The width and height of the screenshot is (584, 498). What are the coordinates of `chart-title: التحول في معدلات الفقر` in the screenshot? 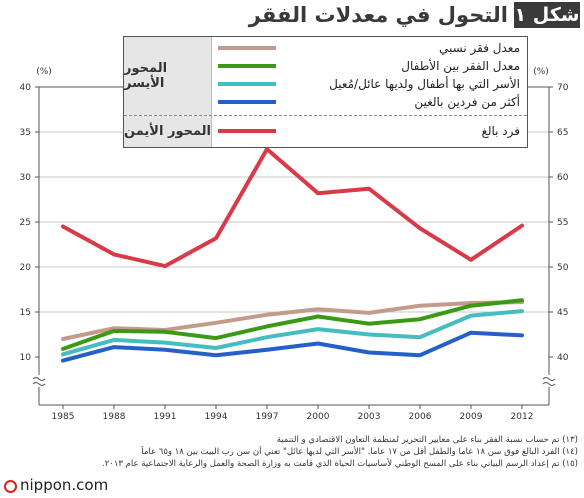 It's located at (378, 15).